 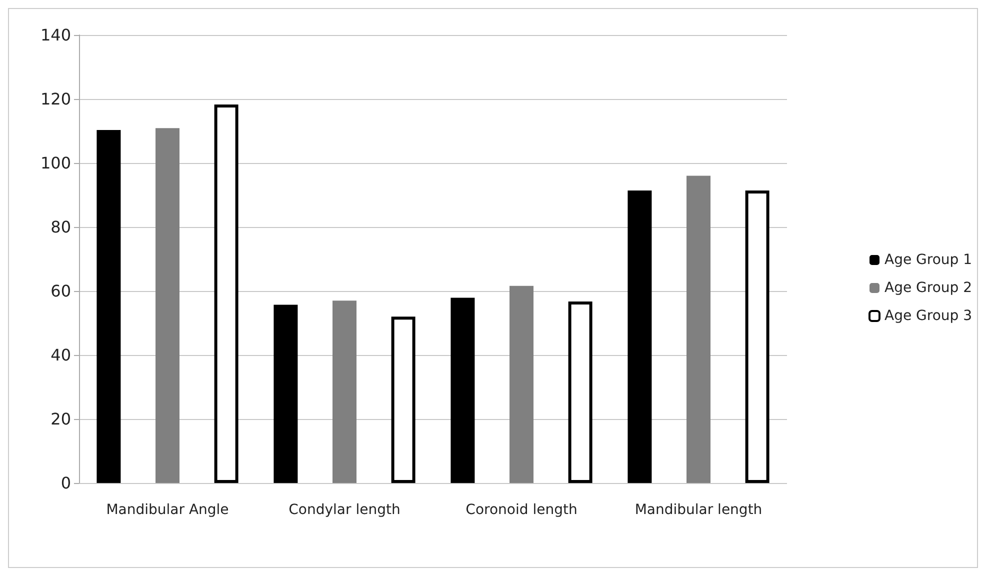 What do you see at coordinates (55, 163) in the screenshot?
I see `y-tick-label: 100` at bounding box center [55, 163].